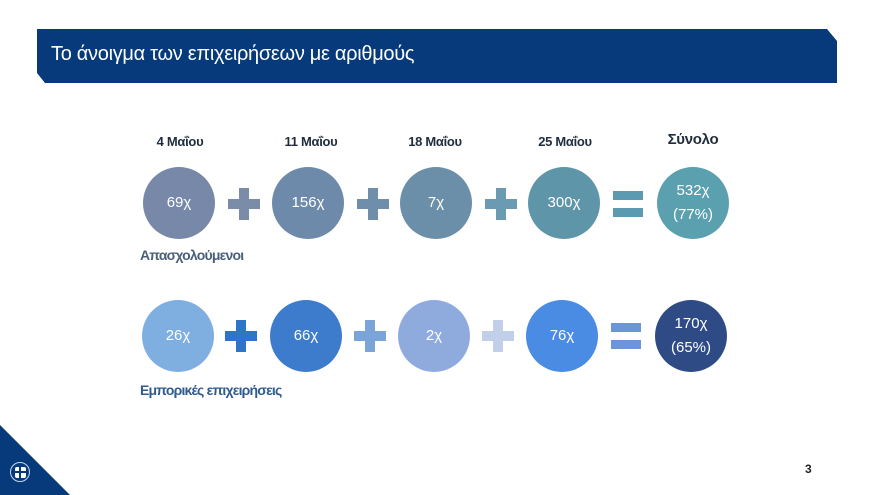 The width and height of the screenshot is (880, 495). I want to click on row2-value-may-4: 26χ, so click(178, 335).